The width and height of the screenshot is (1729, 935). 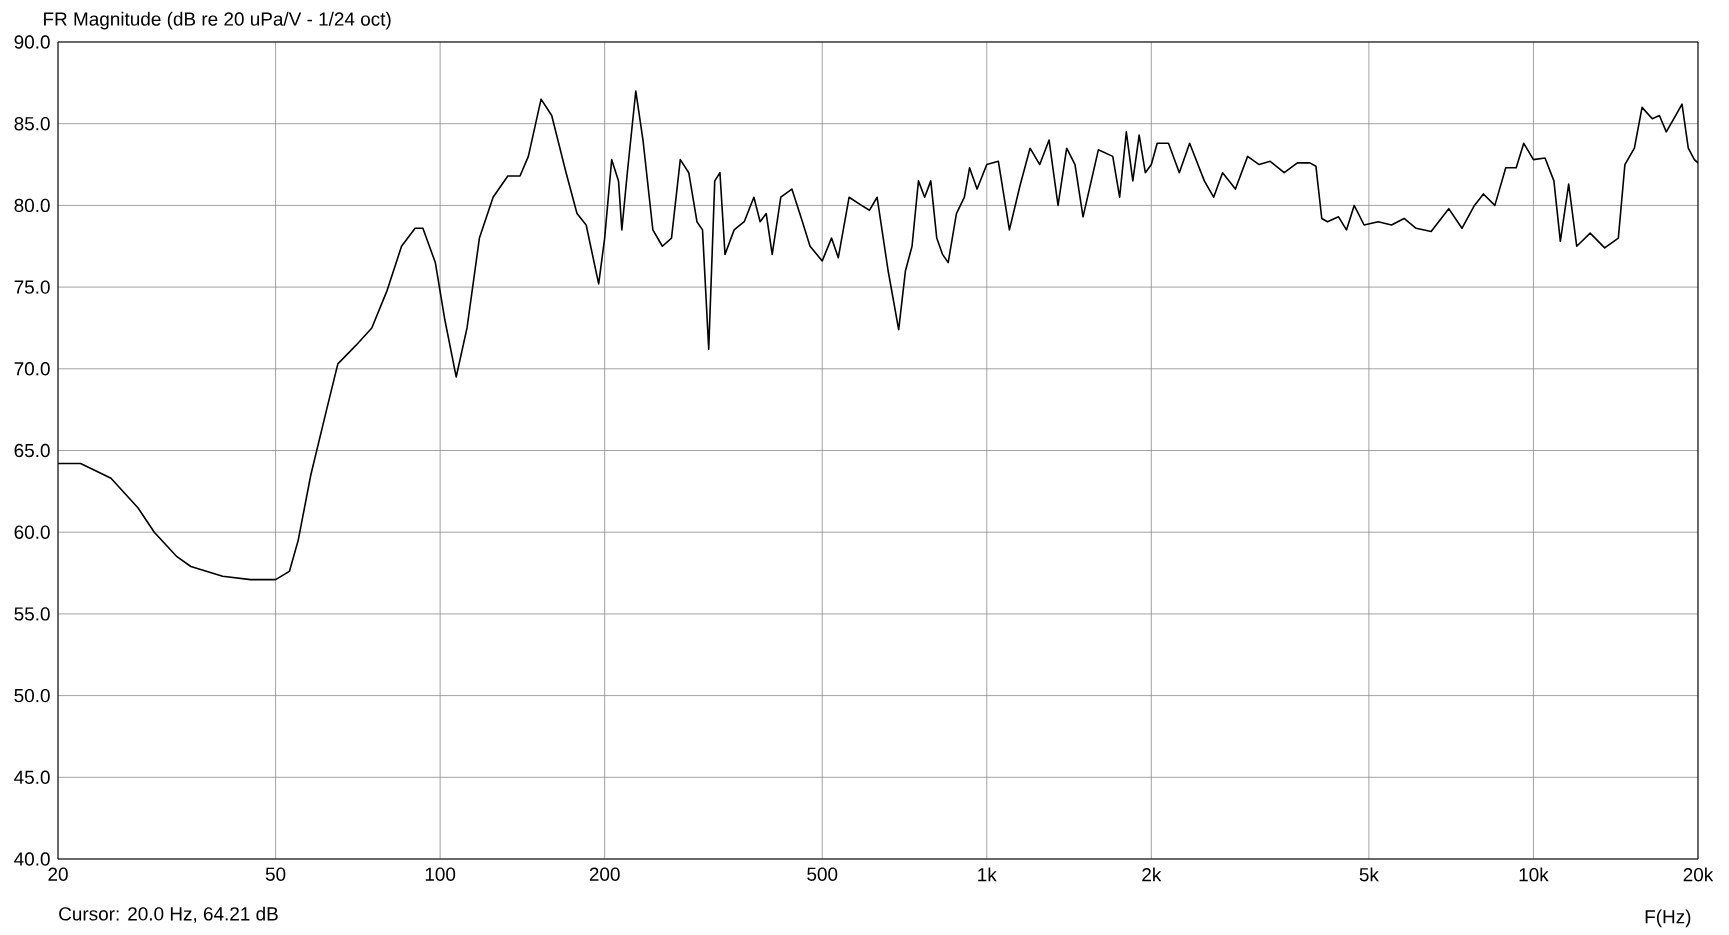 I want to click on y-tick-label: 70.0, so click(x=32, y=369).